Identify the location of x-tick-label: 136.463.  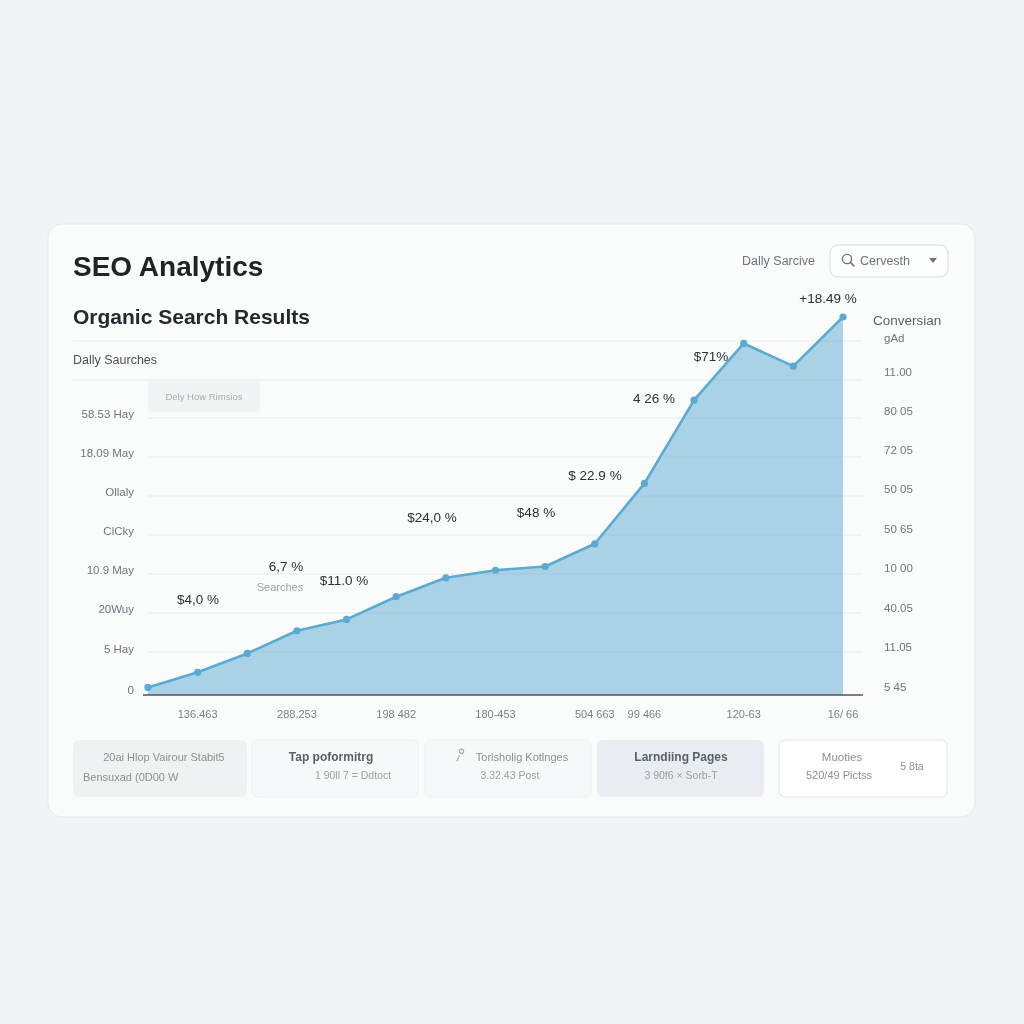
(197, 714).